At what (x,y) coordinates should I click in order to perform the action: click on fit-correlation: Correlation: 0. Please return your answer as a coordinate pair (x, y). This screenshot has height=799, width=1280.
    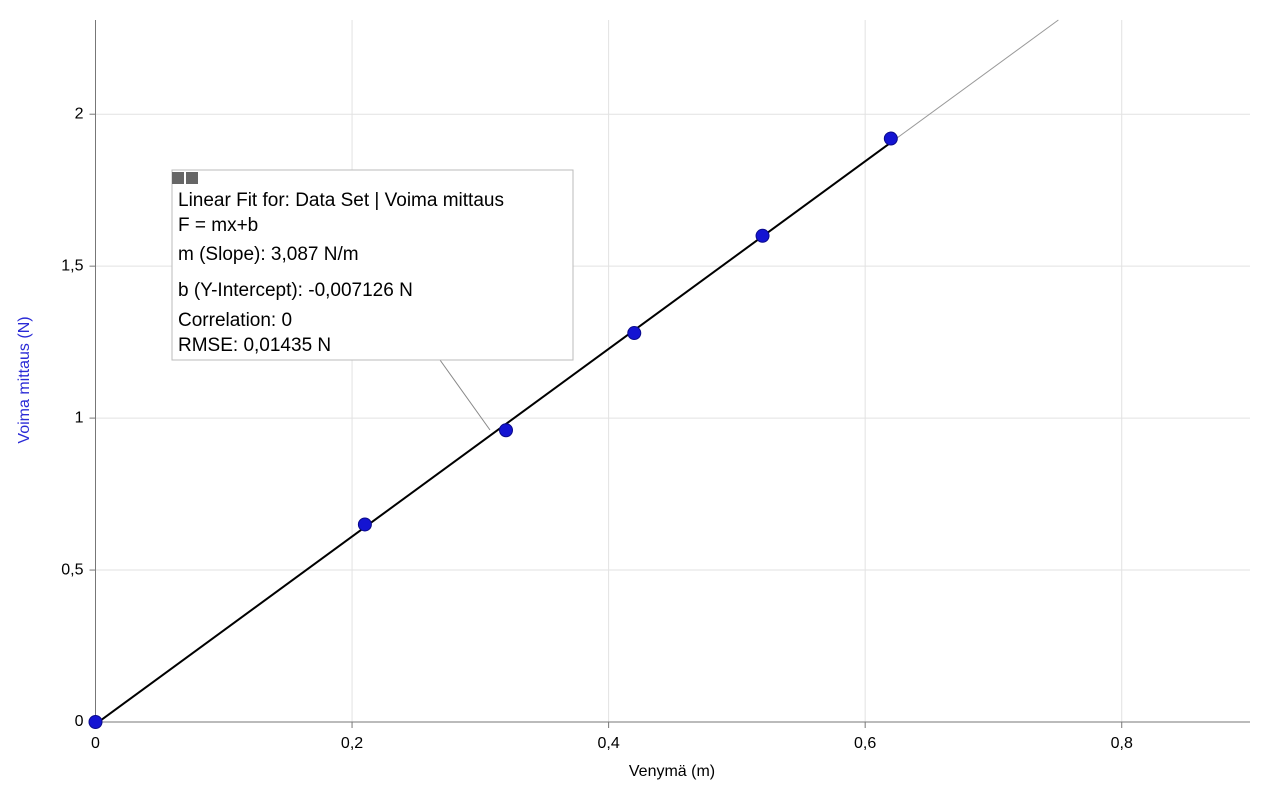
    Looking at the image, I should click on (235, 320).